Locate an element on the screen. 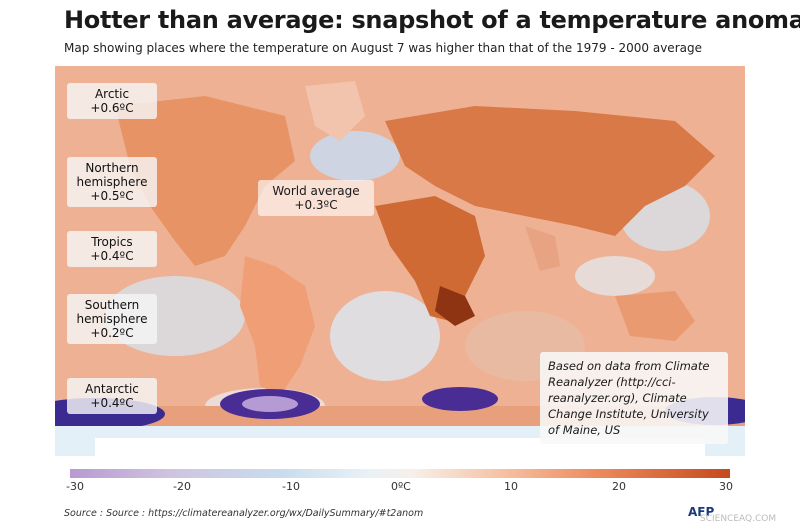 This screenshot has width=800, height=530. color-scale-bar is located at coordinates (400, 473).